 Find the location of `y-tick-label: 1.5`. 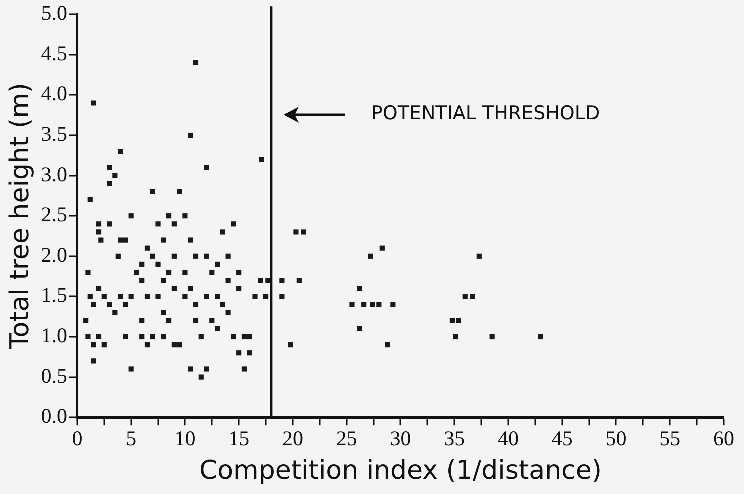

y-tick-label: 1.5 is located at coordinates (54, 295).